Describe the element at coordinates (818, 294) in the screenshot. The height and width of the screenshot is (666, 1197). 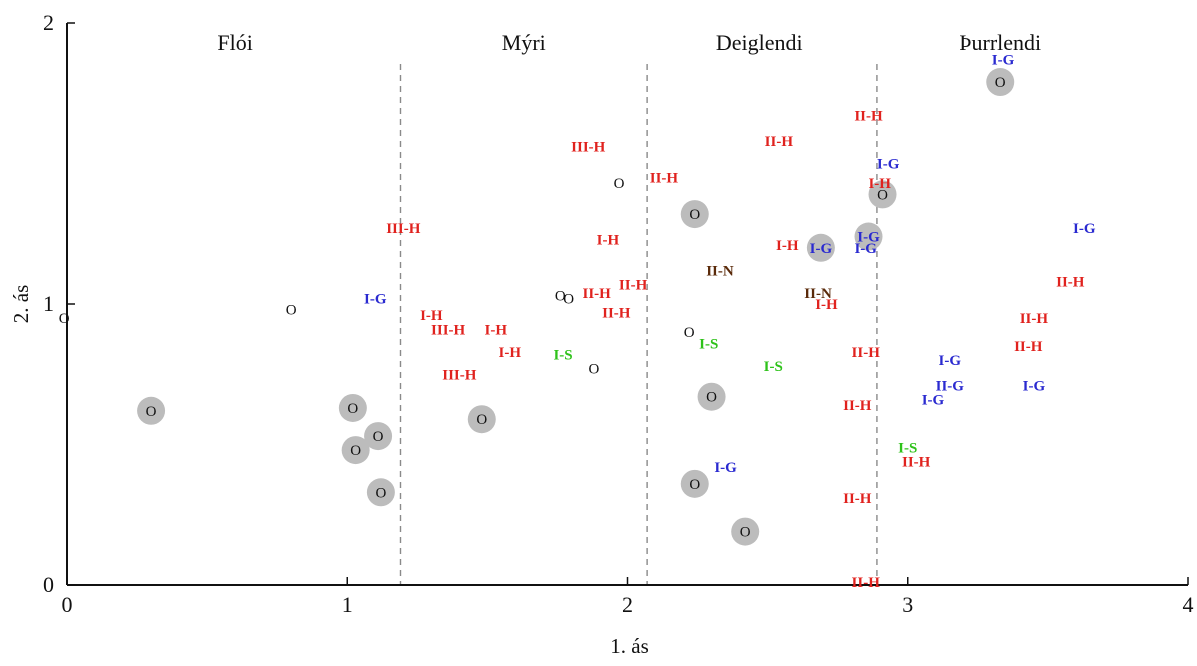
I see `point-label-39: II-N` at that location.